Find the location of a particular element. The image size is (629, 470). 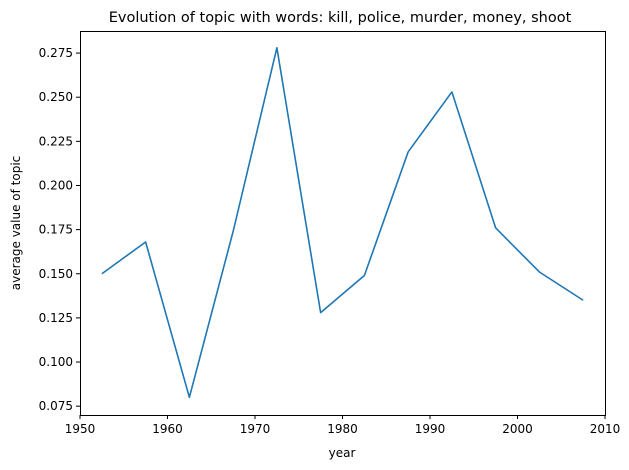

y-tick-label: 0.225 is located at coordinates (56, 141).